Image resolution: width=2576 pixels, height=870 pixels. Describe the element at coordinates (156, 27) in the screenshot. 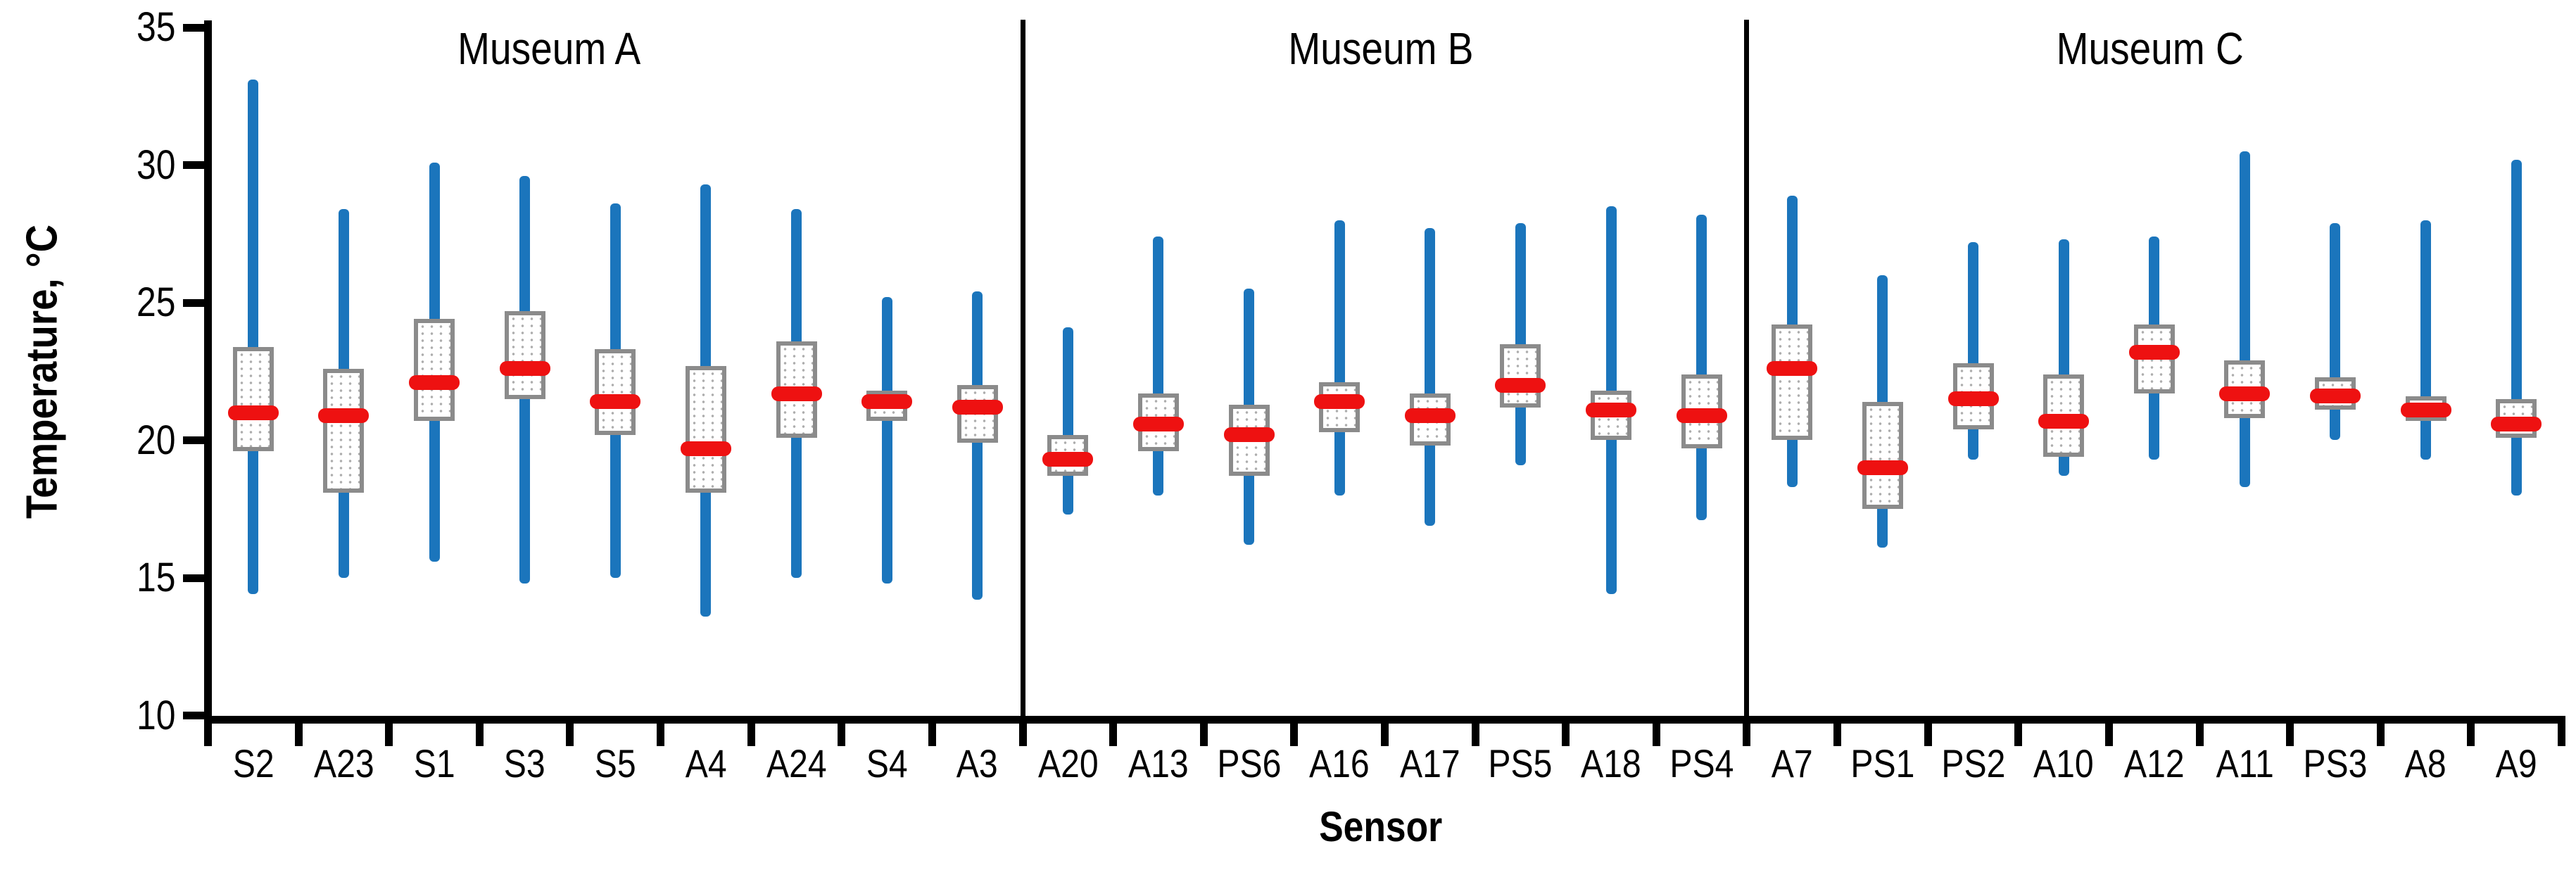

I see `y-tick-label-text: 35` at that location.